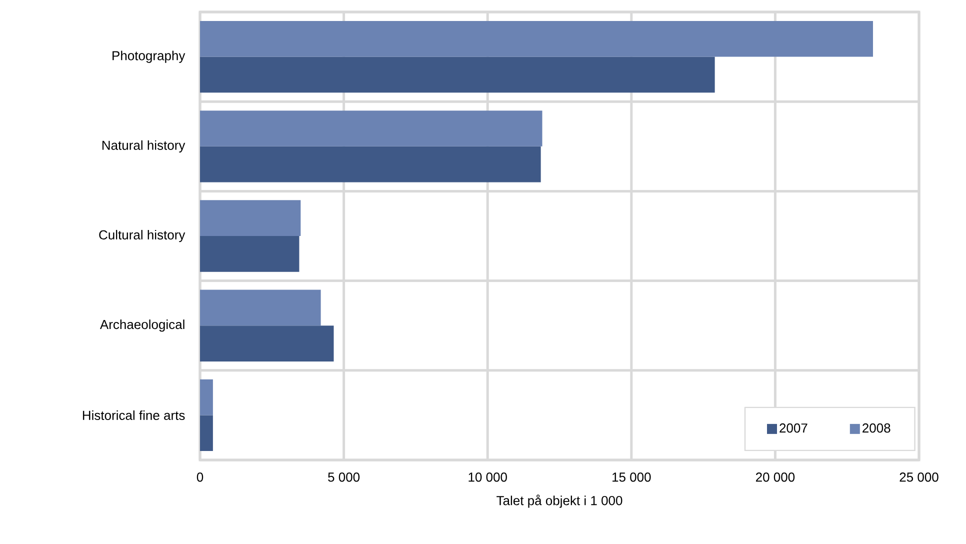  What do you see at coordinates (142, 236) in the screenshot?
I see `y-tick-label: Cultural history` at bounding box center [142, 236].